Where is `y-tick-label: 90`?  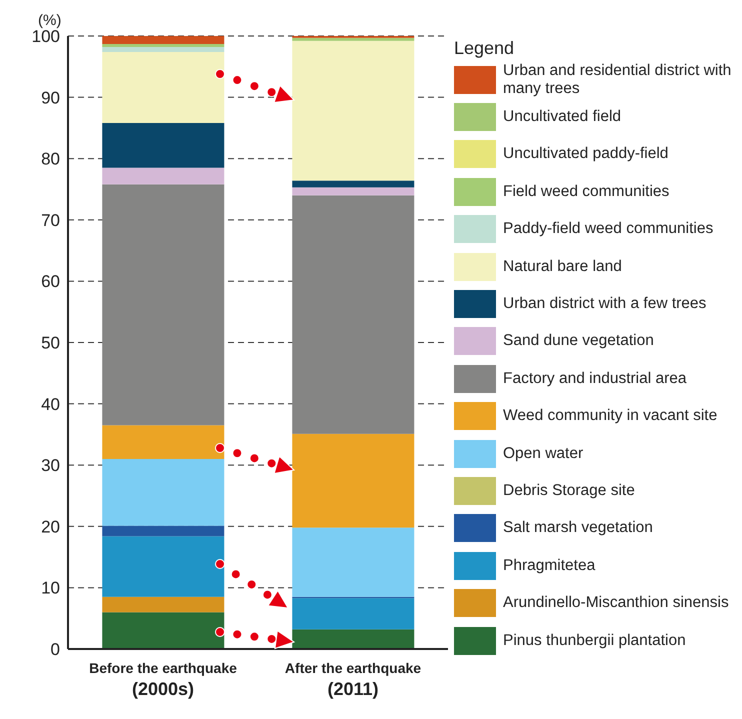 y-tick-label: 90 is located at coordinates (50, 98).